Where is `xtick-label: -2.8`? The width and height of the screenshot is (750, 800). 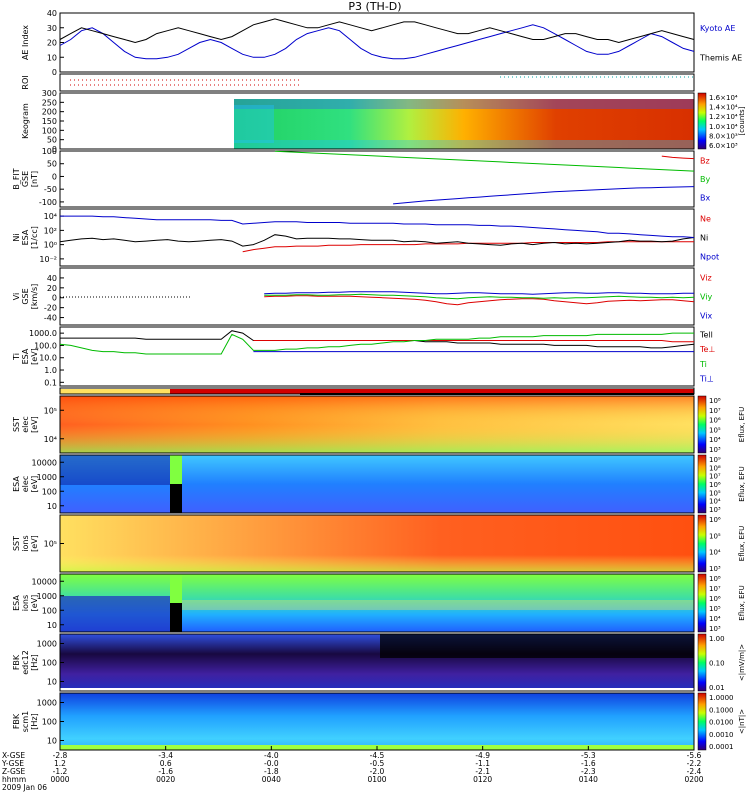 xtick-label: -2.8 is located at coordinates (60, 755).